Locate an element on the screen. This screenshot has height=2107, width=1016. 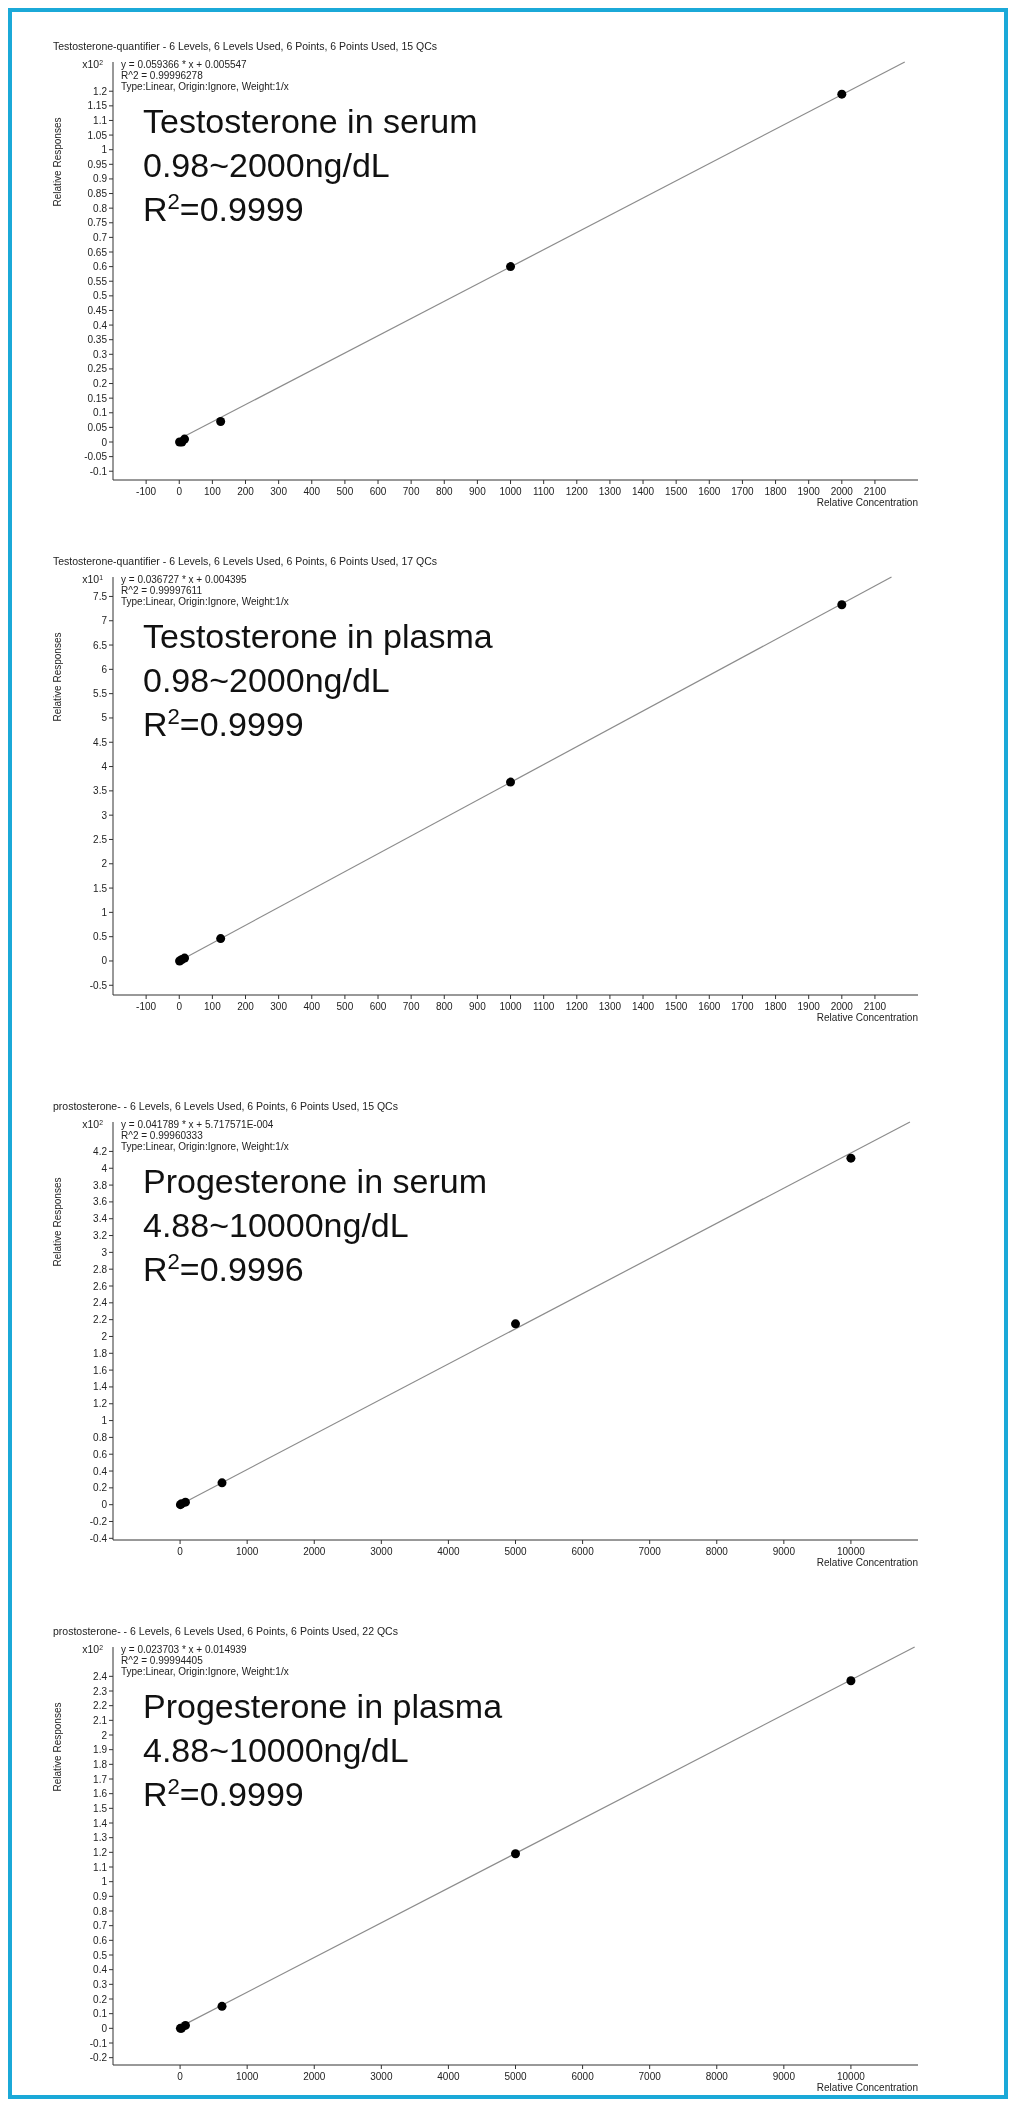
y-tick-label: 3 is located at coordinates (104, 1252).